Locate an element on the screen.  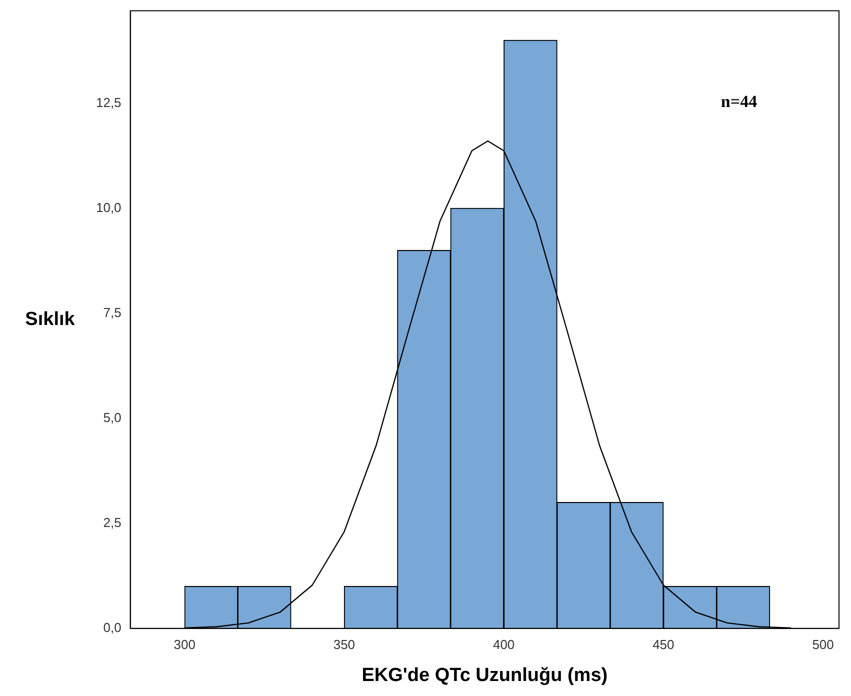
x-tick-label: 300 is located at coordinates (185, 644).